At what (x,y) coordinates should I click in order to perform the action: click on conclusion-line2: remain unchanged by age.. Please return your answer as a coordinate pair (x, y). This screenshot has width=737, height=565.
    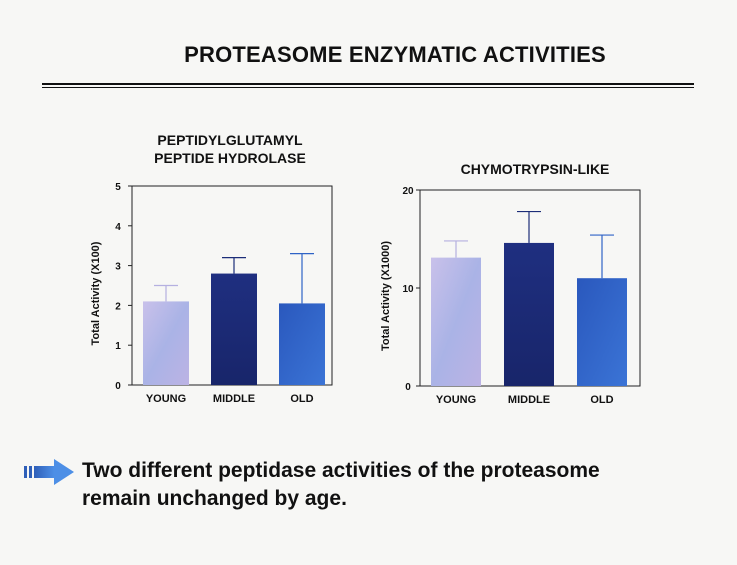
    Looking at the image, I should click on (214, 498).